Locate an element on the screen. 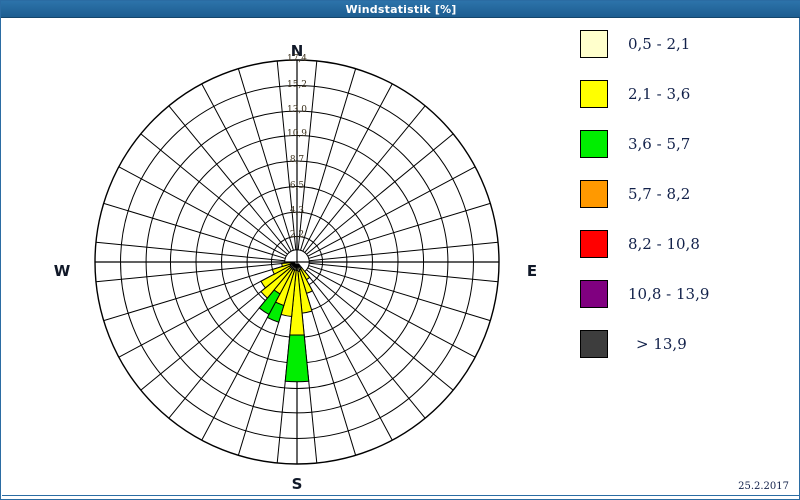  legend-item-label: 3,6 - 5,7 is located at coordinates (659, 144).